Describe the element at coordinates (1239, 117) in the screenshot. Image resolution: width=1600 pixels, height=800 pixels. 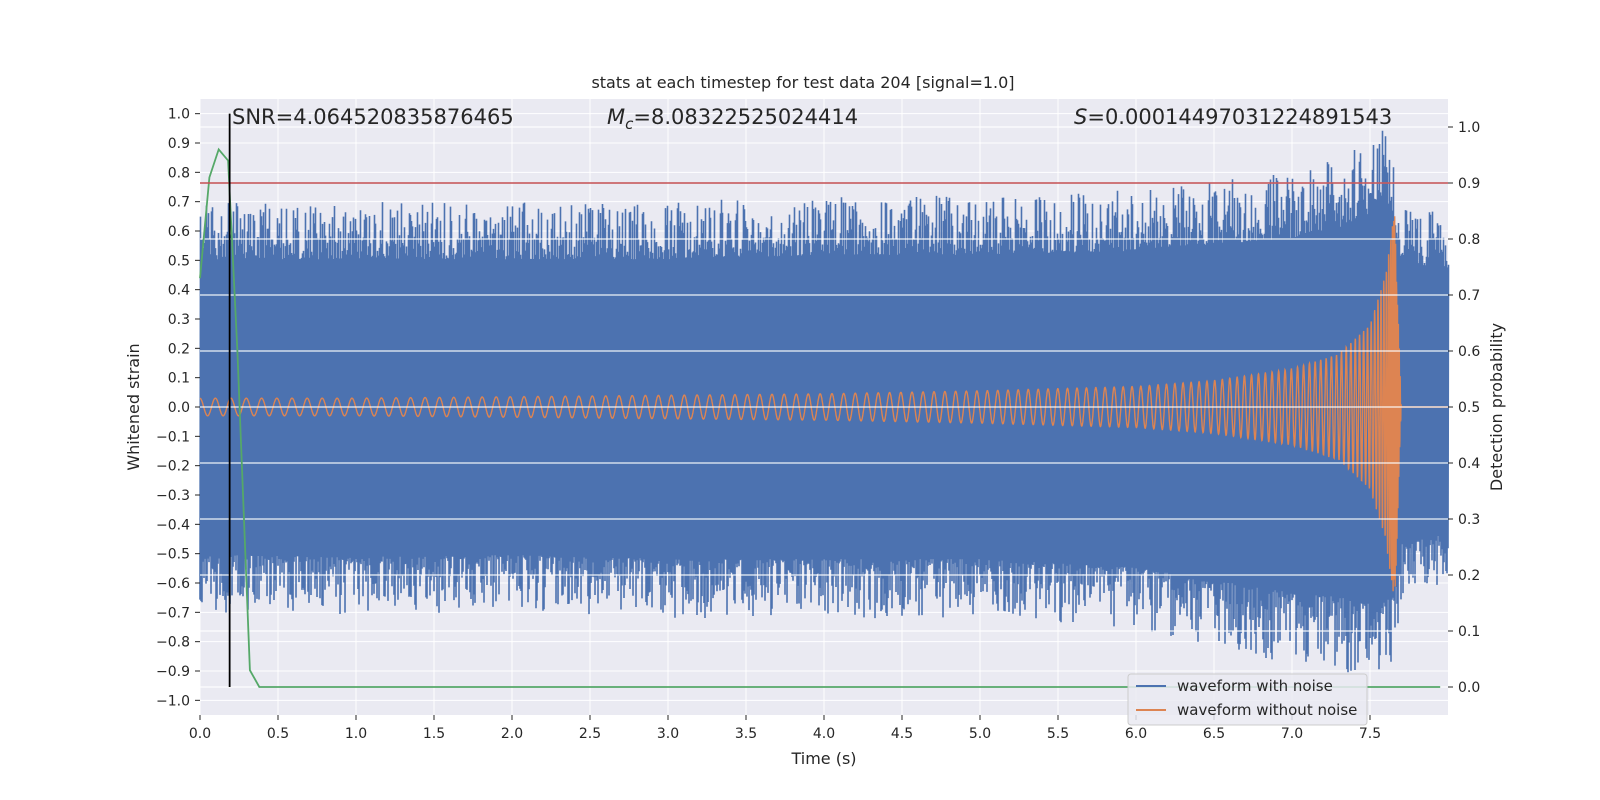
I see `s-value: =0.00014497031224891543` at that location.